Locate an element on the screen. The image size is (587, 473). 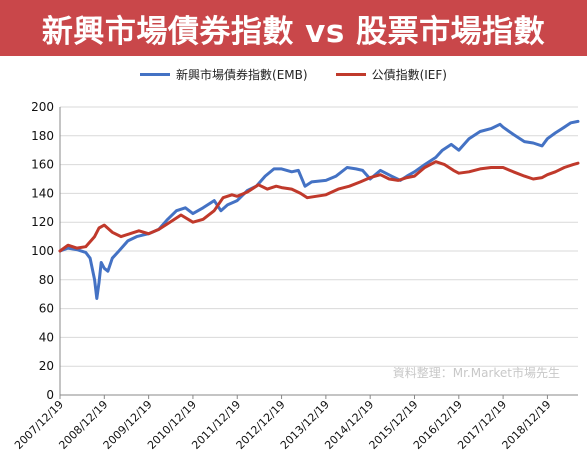
source-note: 資料整理：Mr.Market市場先生 is located at coordinates (476, 372).